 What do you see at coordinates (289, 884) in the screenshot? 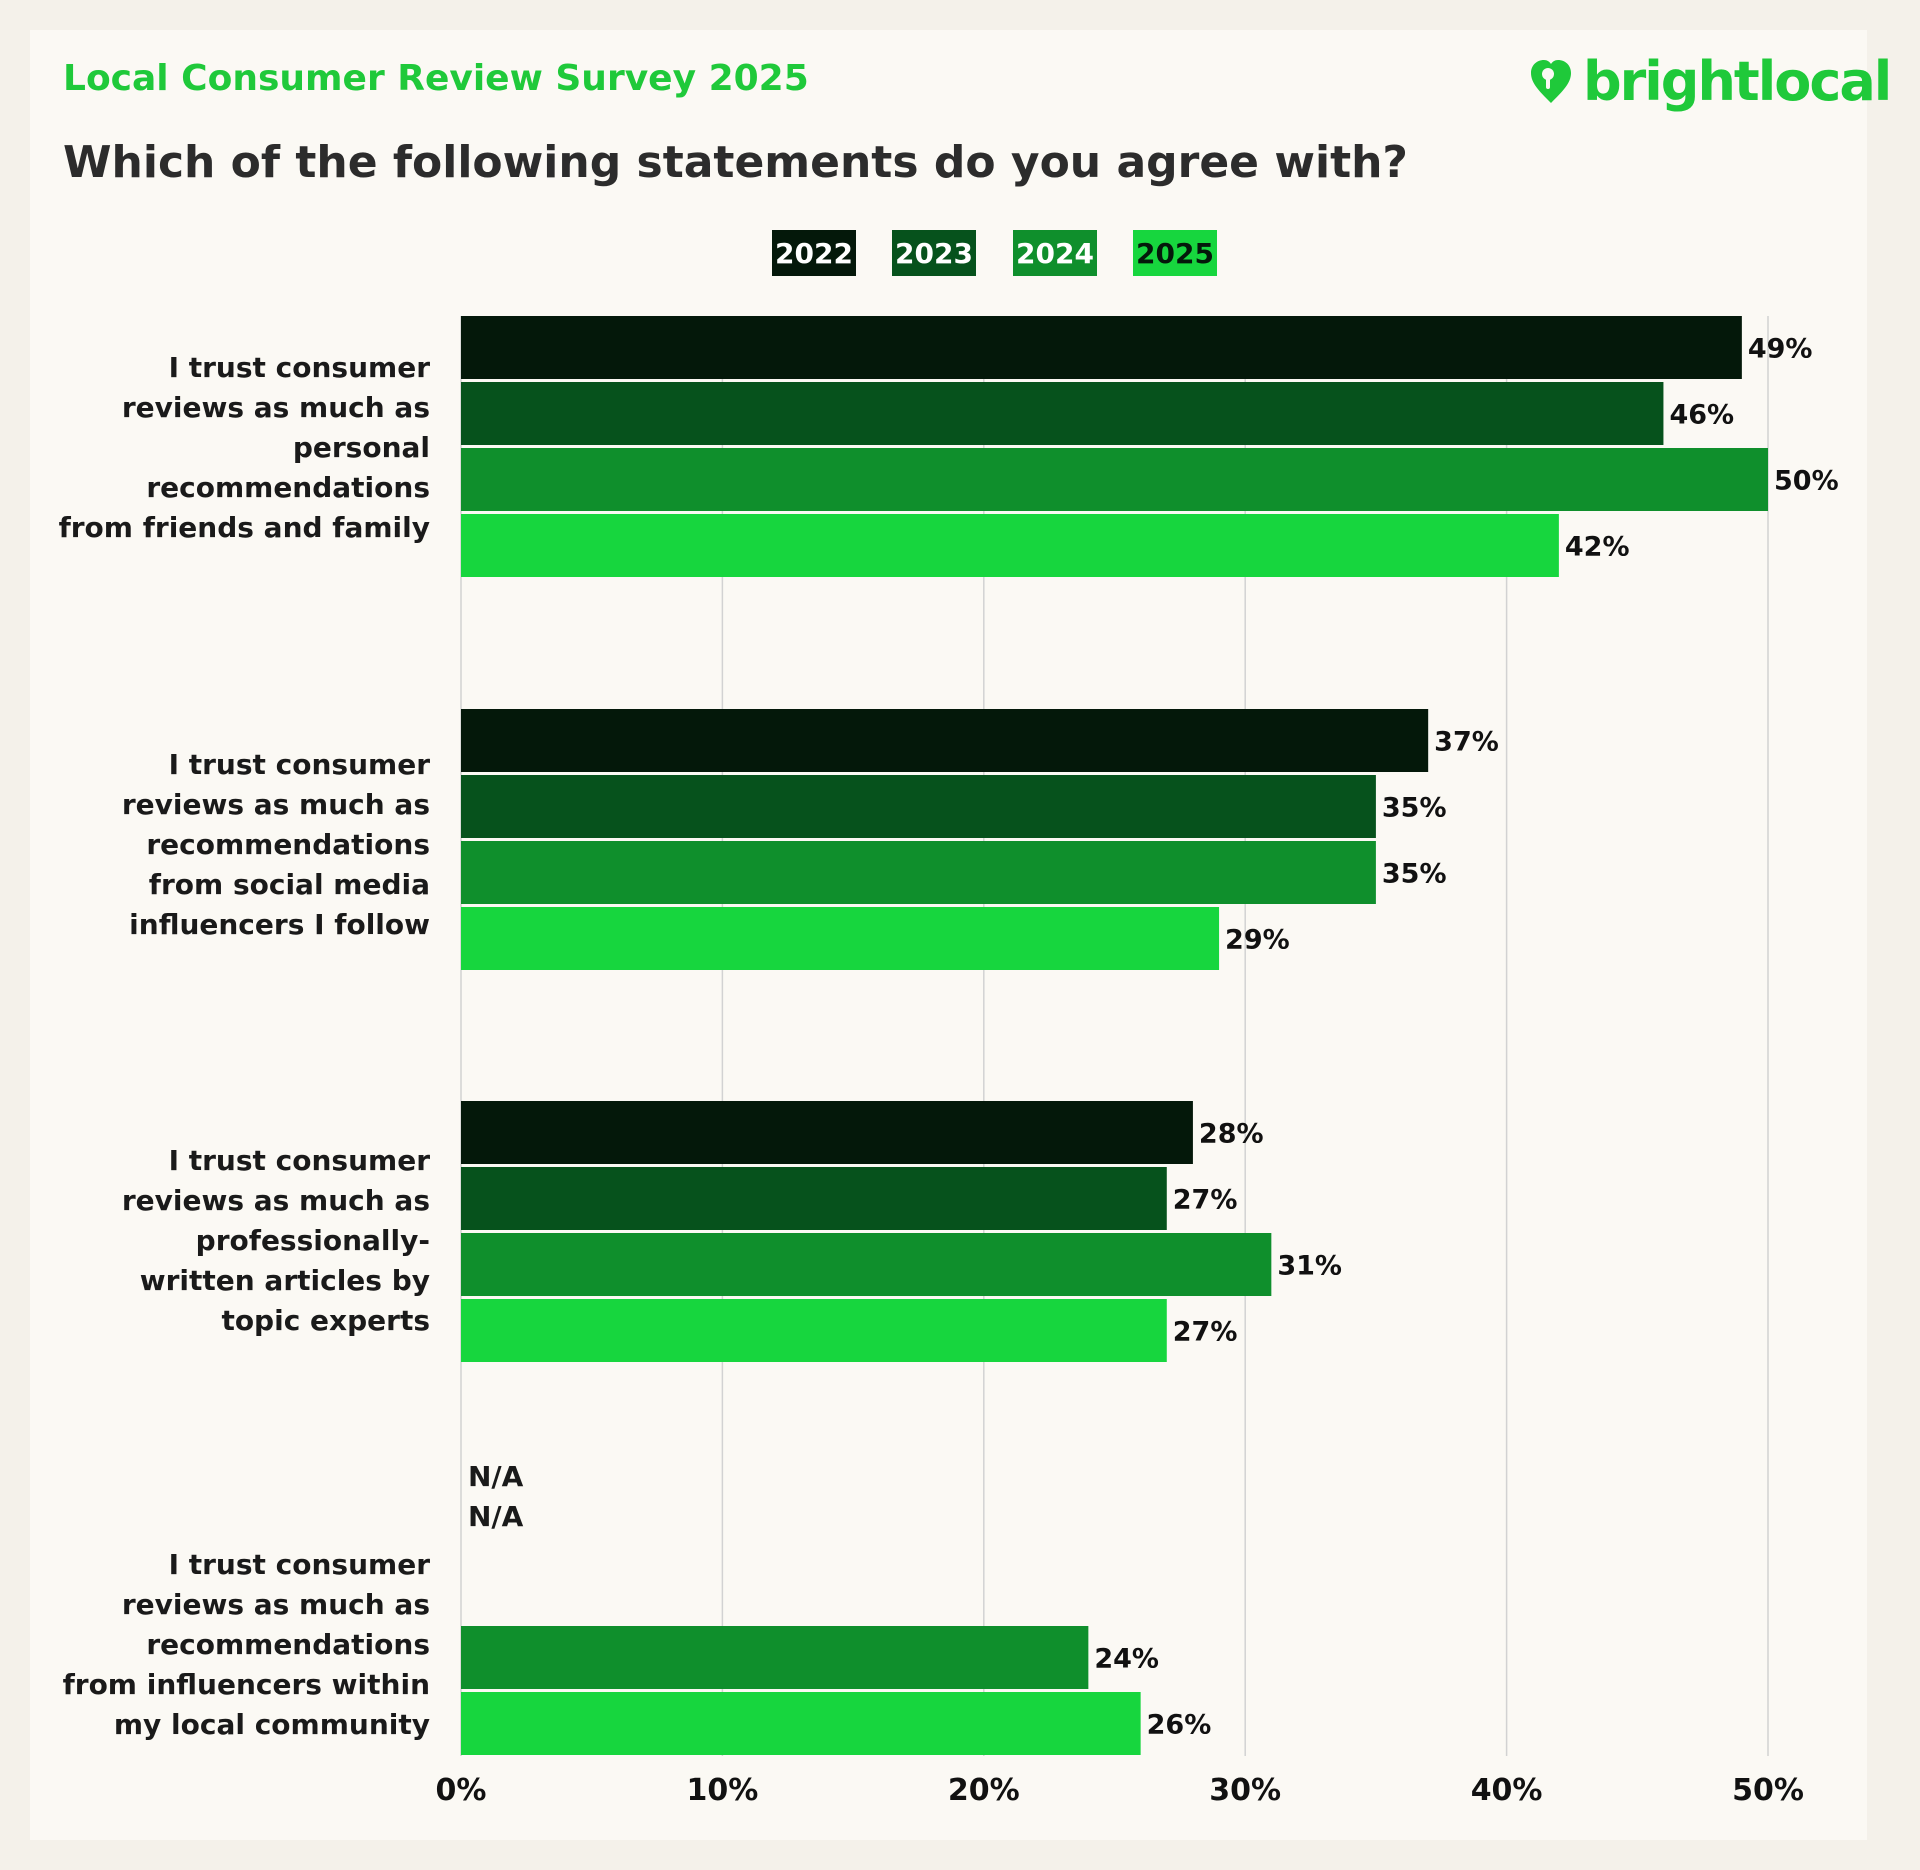
I see `category-label-line: from social media` at bounding box center [289, 884].